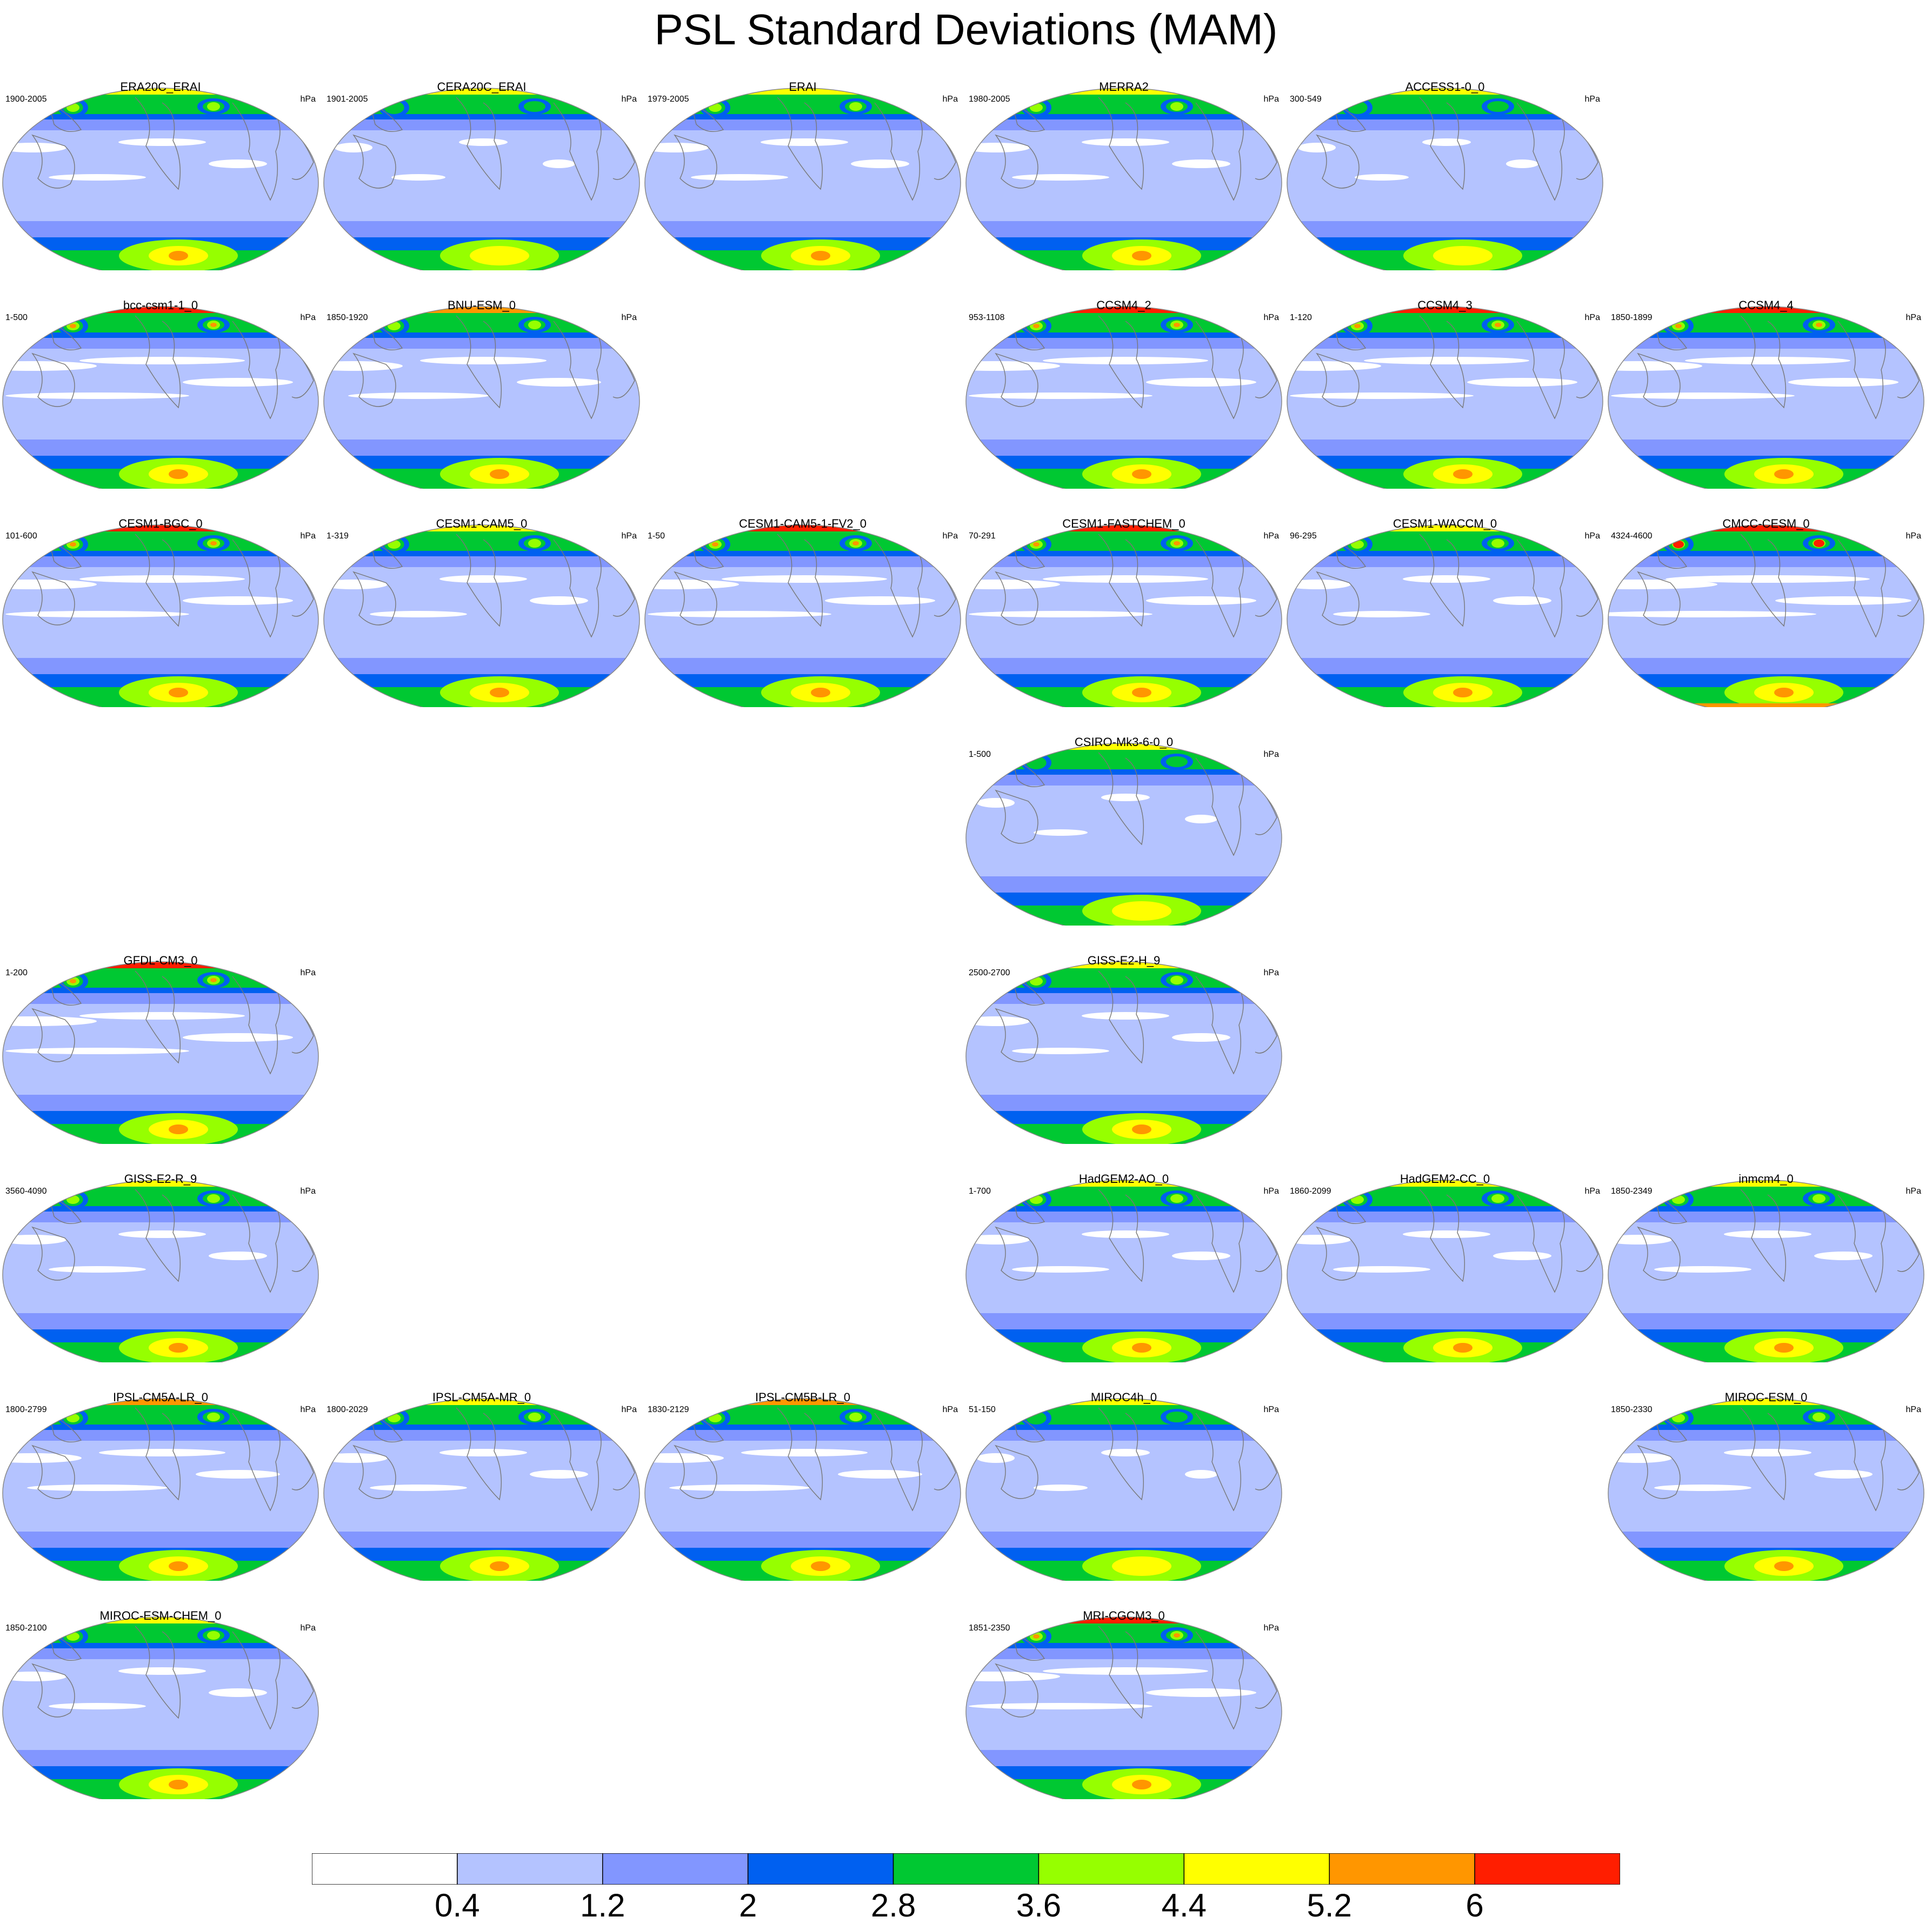 The height and width of the screenshot is (1930, 1932). I want to click on panel-year-range: 1-120, so click(1301, 317).